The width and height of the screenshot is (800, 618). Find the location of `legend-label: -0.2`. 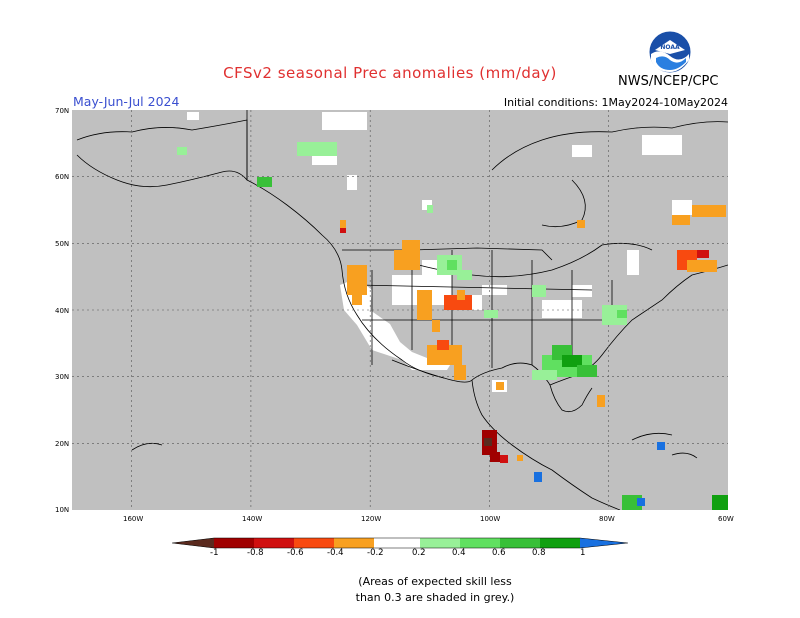

legend-label: -0.2 is located at coordinates (375, 553).